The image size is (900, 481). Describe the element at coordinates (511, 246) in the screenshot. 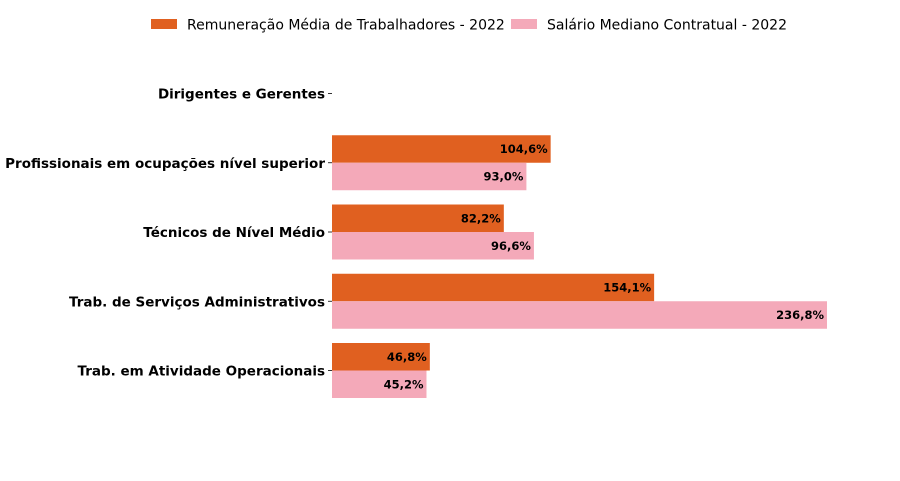

I see `data-label: 96,6%` at that location.